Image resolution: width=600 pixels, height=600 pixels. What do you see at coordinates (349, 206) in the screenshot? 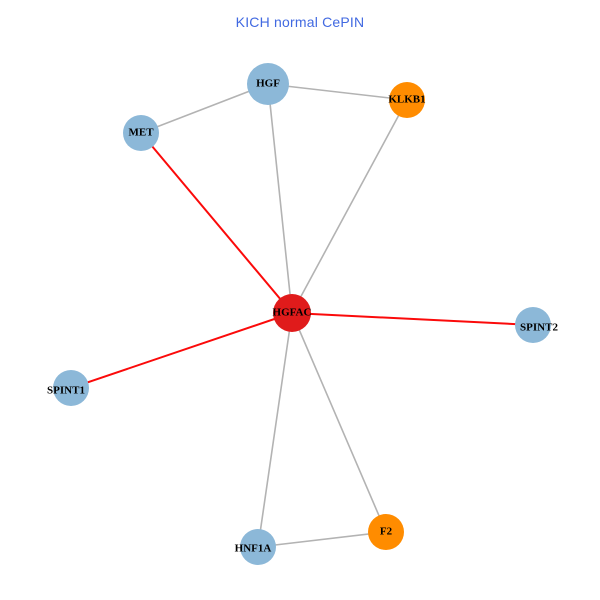
I see `graph-edge-klkb1-hgfac` at bounding box center [349, 206].